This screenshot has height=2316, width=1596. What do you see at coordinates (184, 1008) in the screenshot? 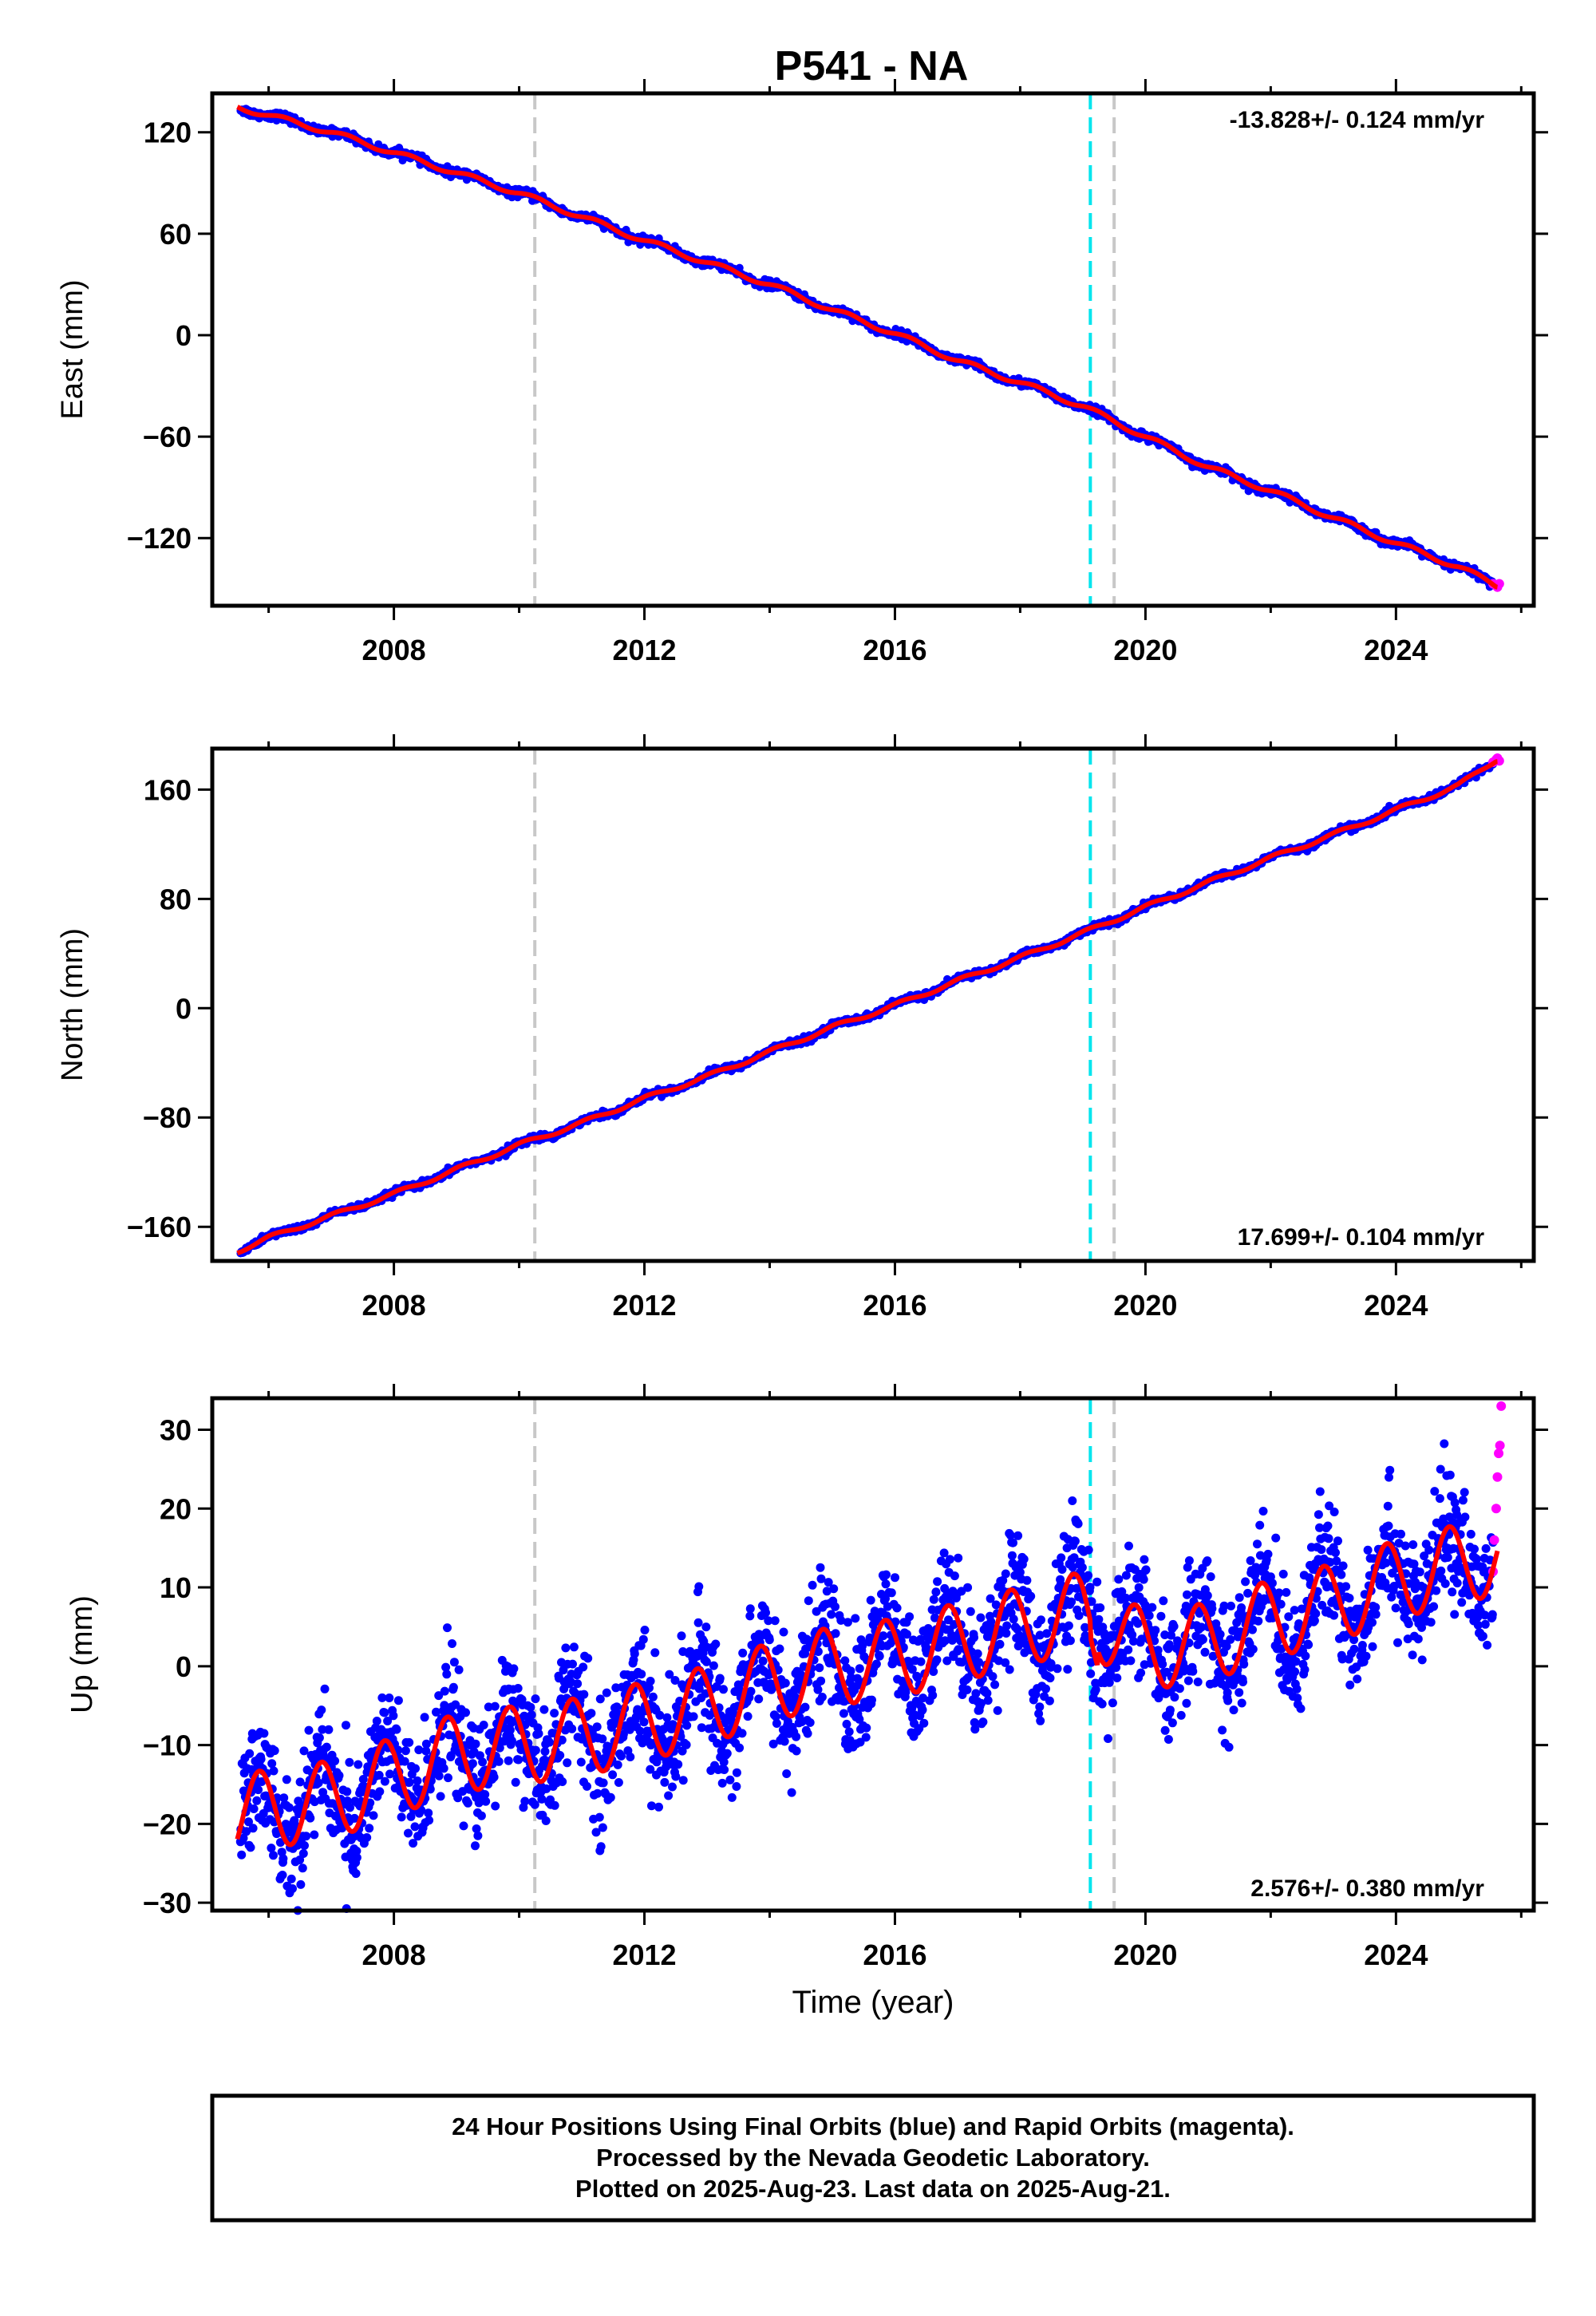
I see `y-tick-label: 0` at bounding box center [184, 1008].